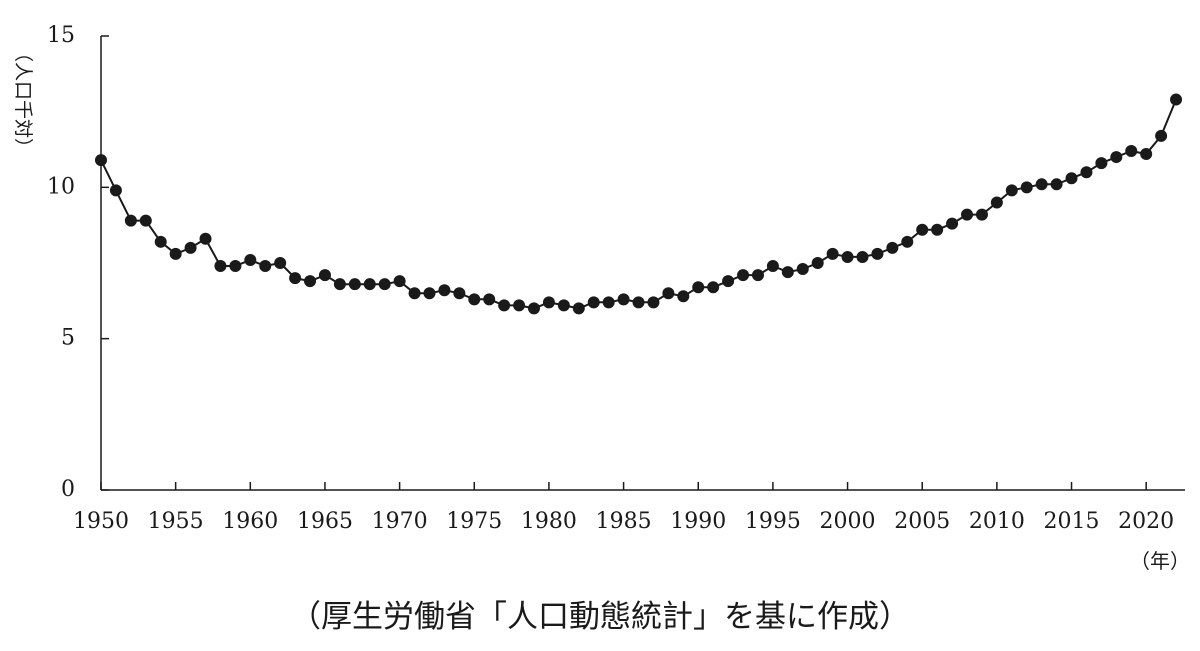 This screenshot has width=1200, height=651. Describe the element at coordinates (325, 521) in the screenshot. I see `x-tick-label: 1965` at that location.